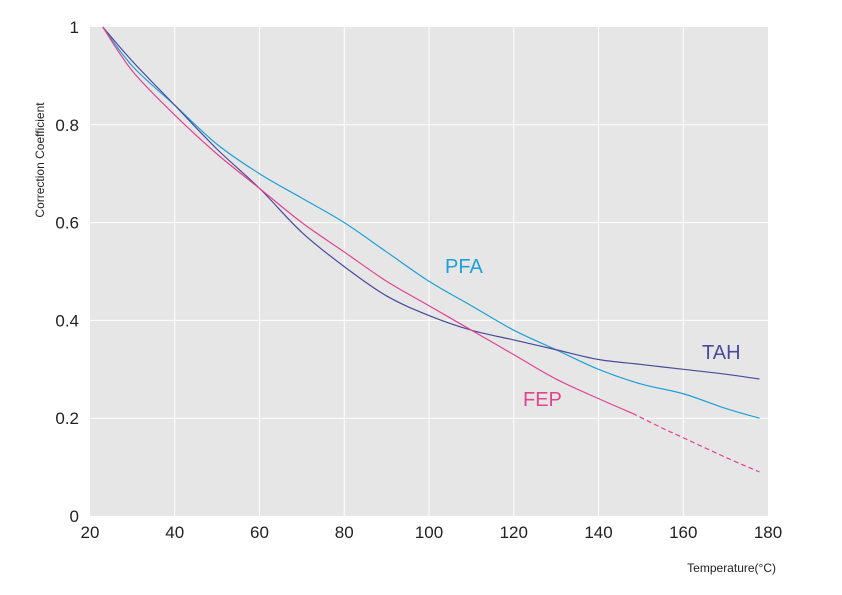  What do you see at coordinates (464, 267) in the screenshot?
I see `series-label-pfa: PFA` at bounding box center [464, 267].